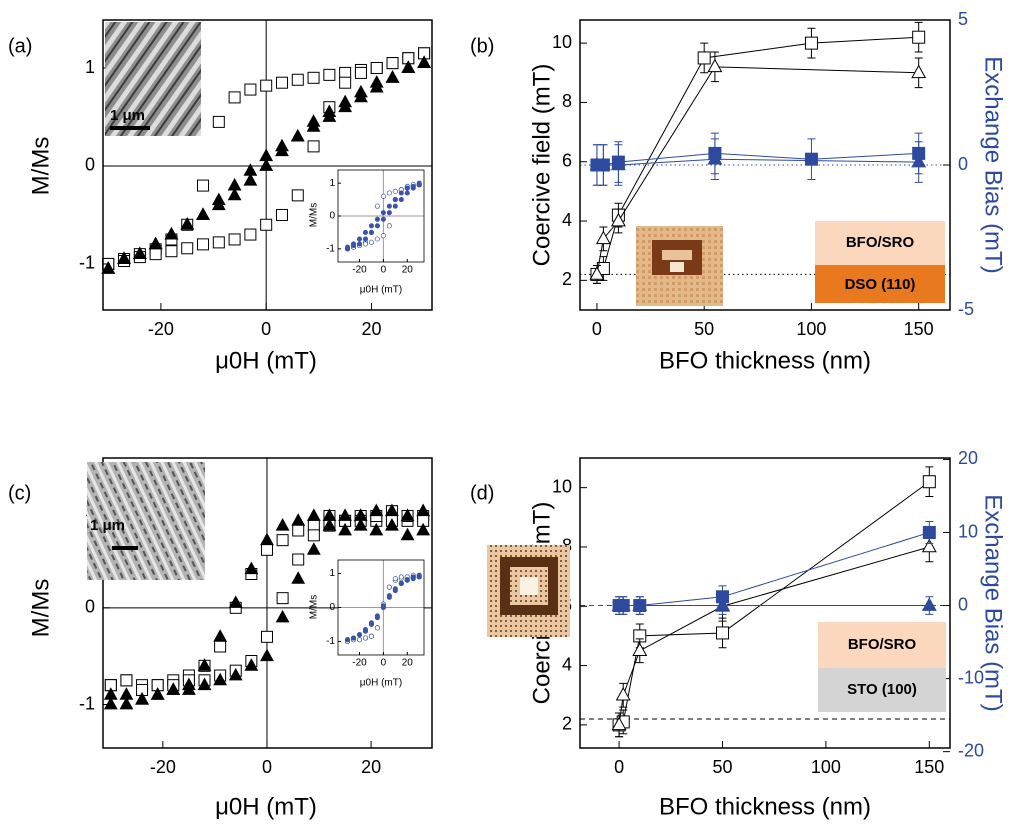 Image resolution: width=1024 pixels, height=834 pixels. I want to click on layer-label: DSO (110), so click(880, 284).